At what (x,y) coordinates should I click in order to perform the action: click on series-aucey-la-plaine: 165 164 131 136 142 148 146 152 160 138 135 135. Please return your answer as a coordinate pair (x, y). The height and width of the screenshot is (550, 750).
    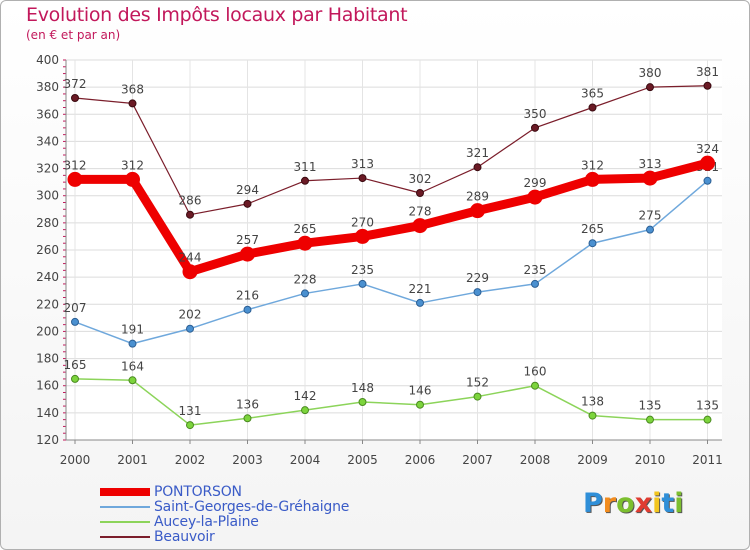
    Looking at the image, I should click on (391, 394).